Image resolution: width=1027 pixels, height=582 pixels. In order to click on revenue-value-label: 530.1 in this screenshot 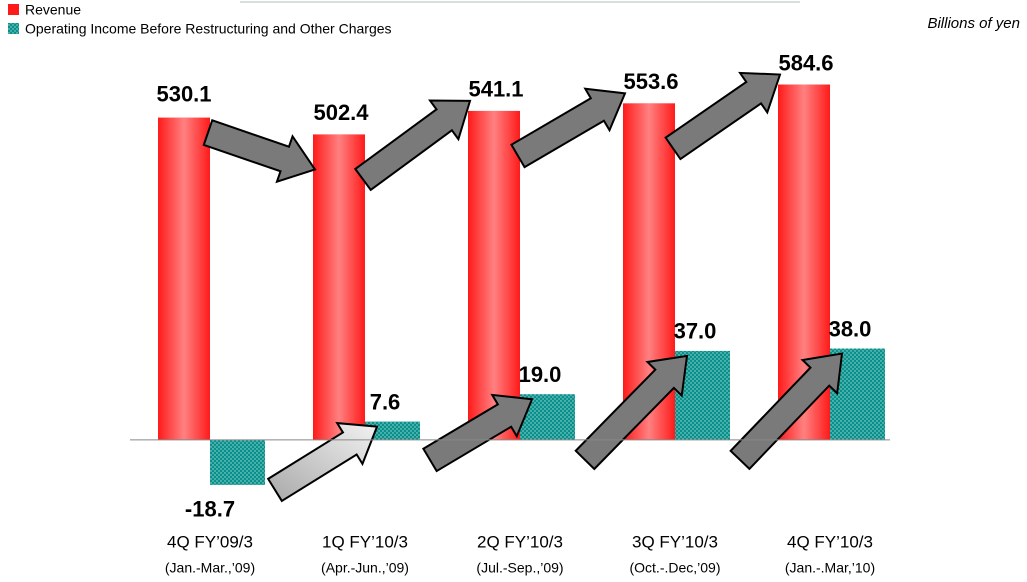, I will do `click(183, 93)`.